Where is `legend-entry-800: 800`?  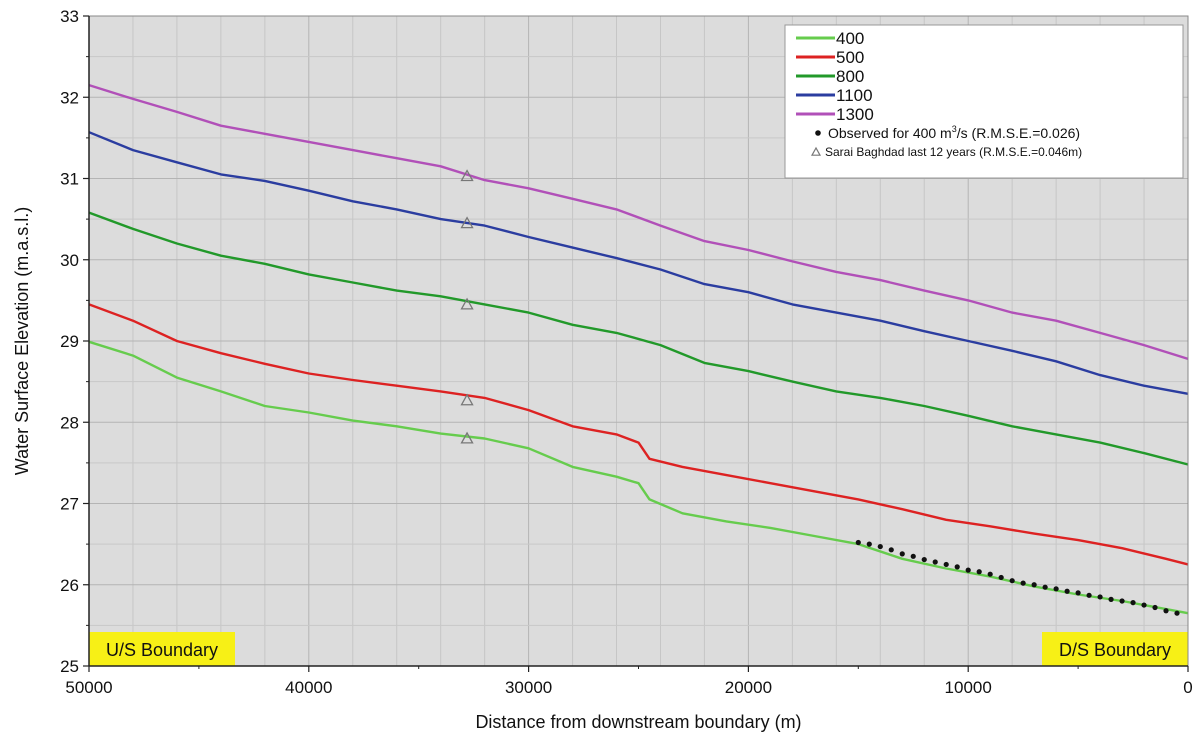 legend-entry-800: 800 is located at coordinates (830, 76).